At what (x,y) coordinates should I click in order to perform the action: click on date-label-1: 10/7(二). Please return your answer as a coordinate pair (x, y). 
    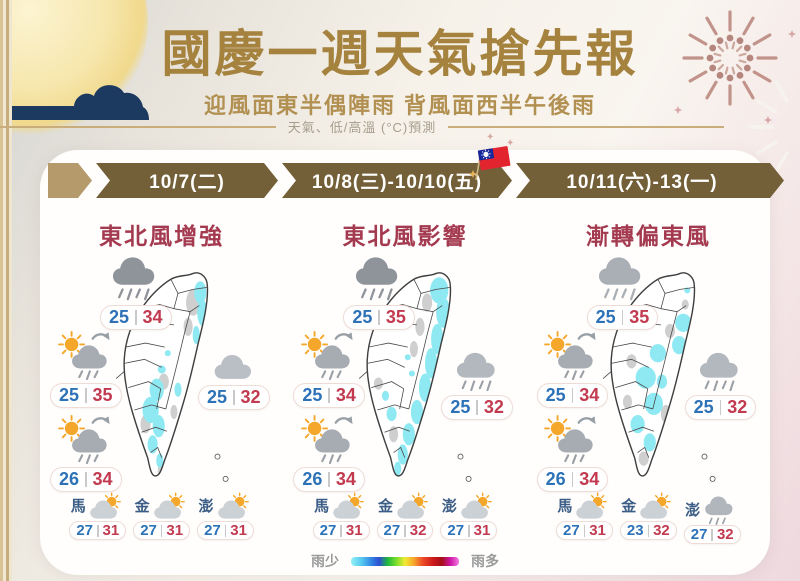
    Looking at the image, I should click on (187, 182).